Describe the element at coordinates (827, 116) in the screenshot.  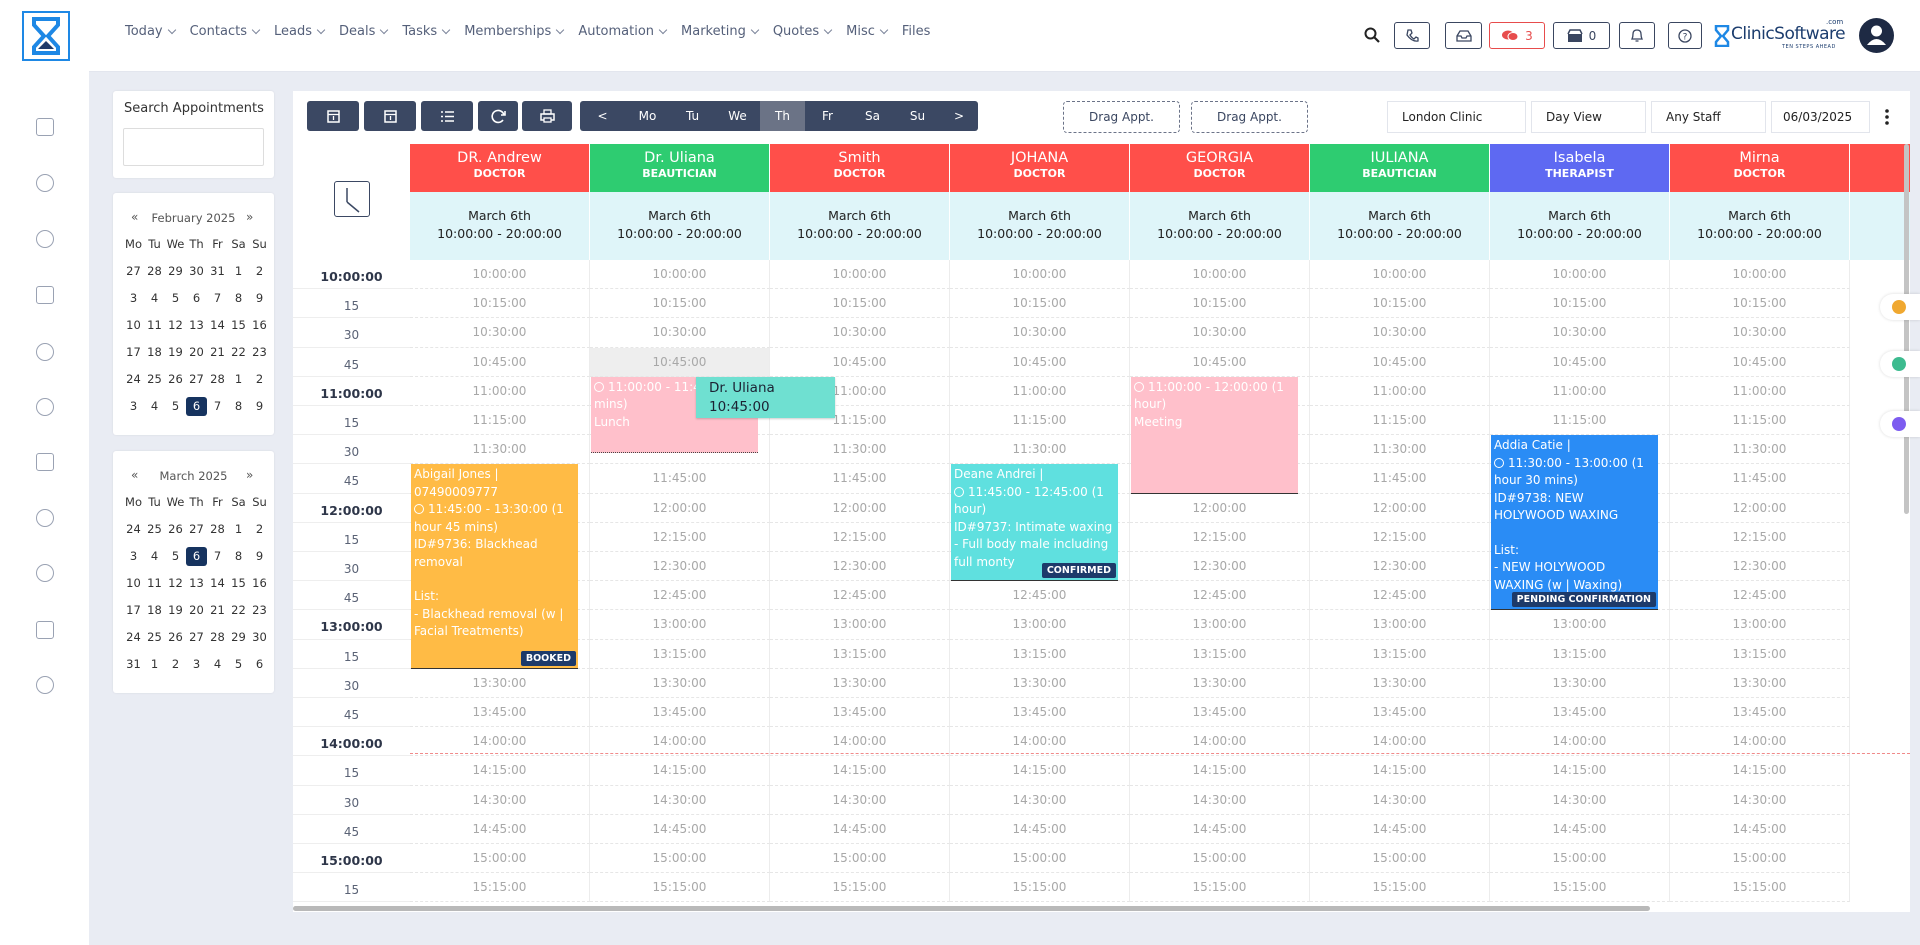
I see `weekday-button: Fr` at that location.